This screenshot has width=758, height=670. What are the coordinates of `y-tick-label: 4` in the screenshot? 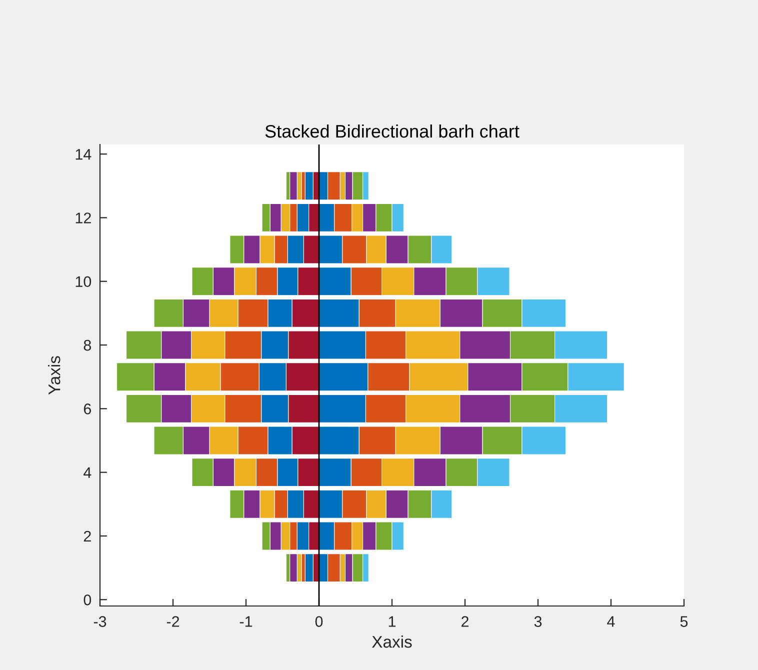 It's located at (88, 472).